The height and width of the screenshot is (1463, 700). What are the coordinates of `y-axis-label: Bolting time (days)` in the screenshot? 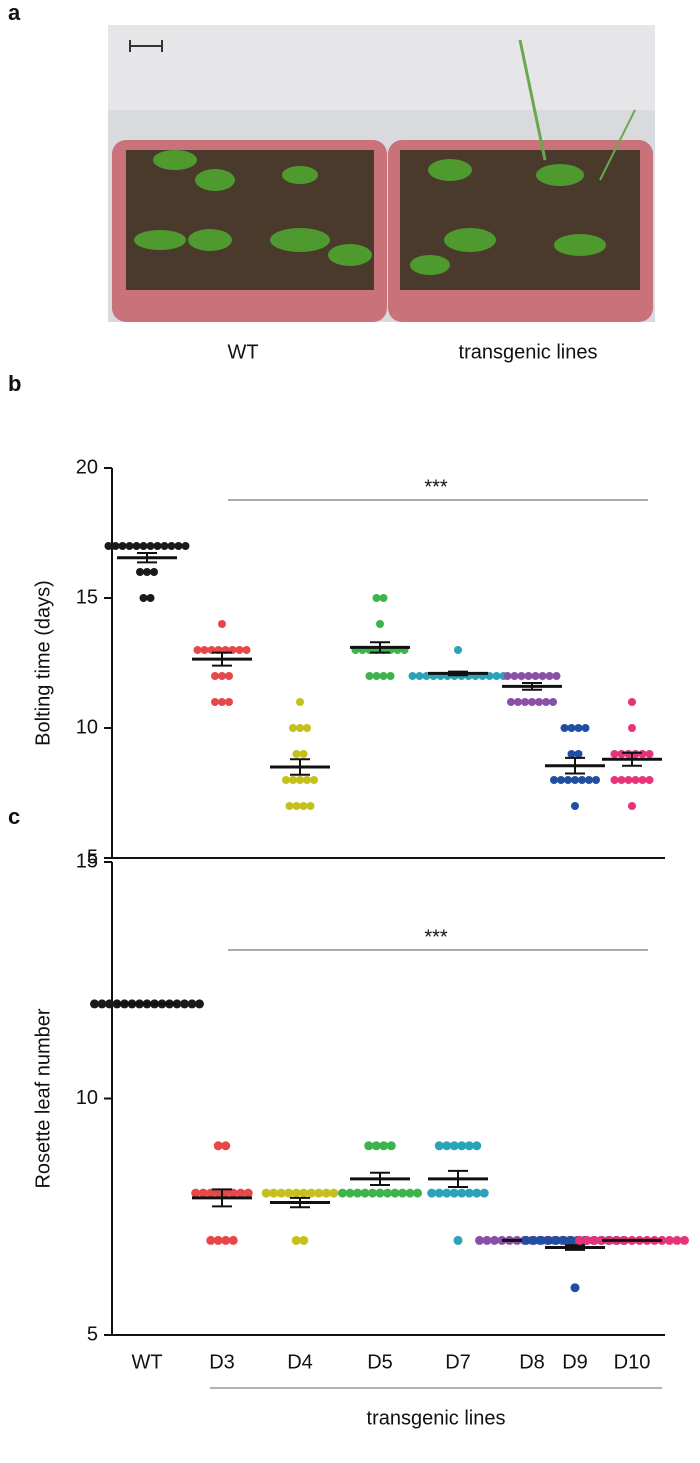 It's located at (43, 663).